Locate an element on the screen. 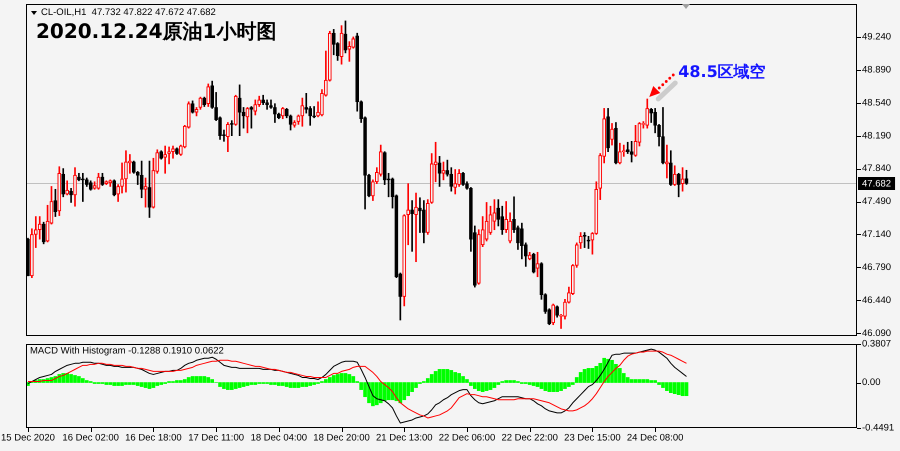  y-tick-label: 47.840 is located at coordinates (877, 168).